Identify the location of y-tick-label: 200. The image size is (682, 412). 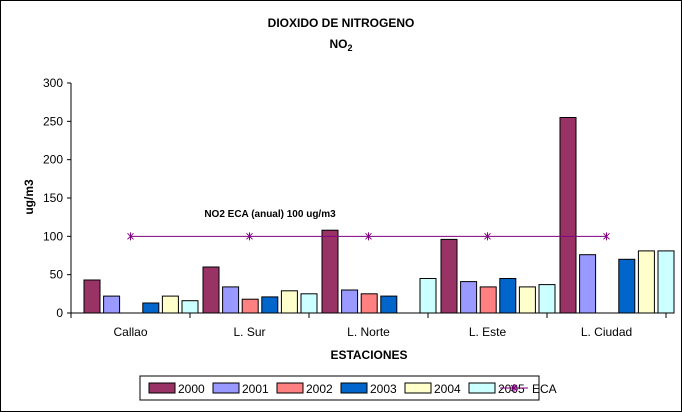
(53, 160).